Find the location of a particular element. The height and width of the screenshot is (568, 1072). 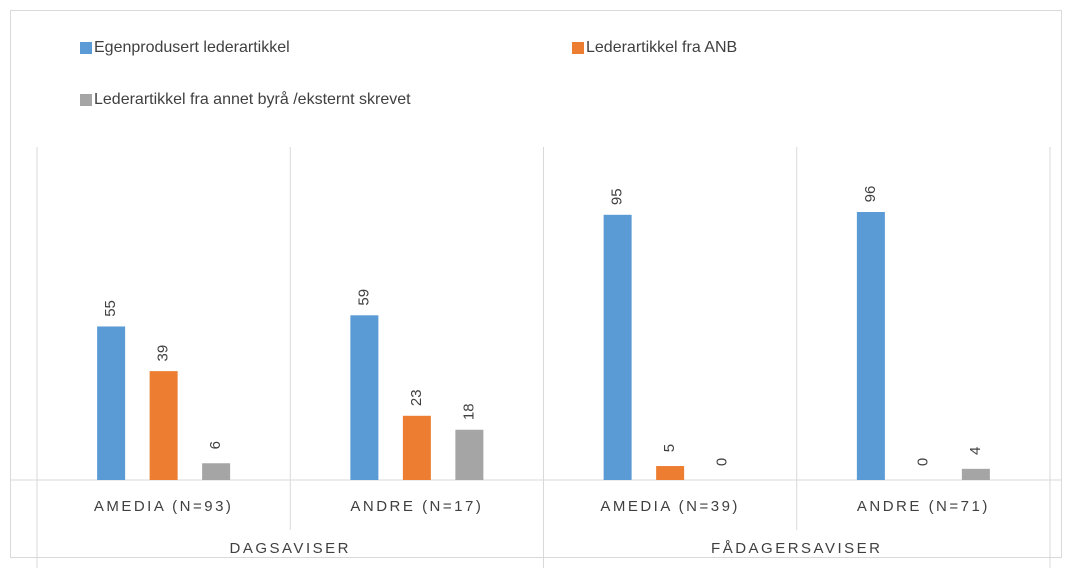

value-label: 4 is located at coordinates (975, 451).